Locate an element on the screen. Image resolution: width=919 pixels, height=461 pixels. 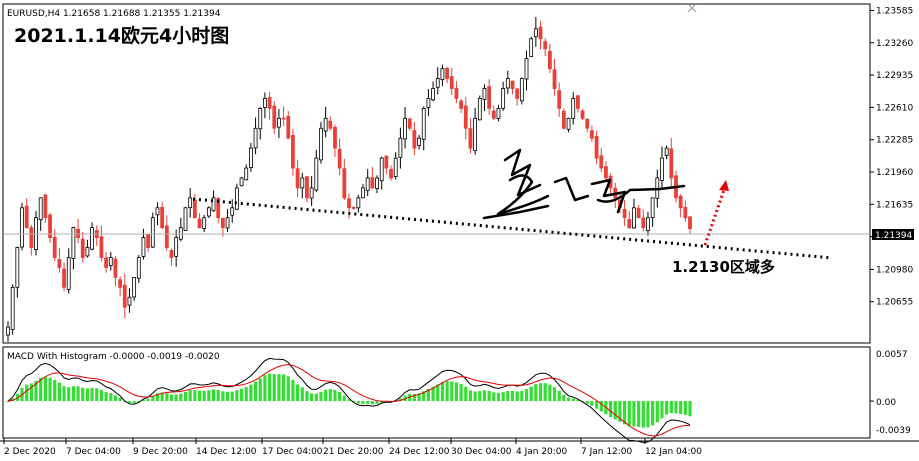
current-price-box is located at coordinates (893, 234).